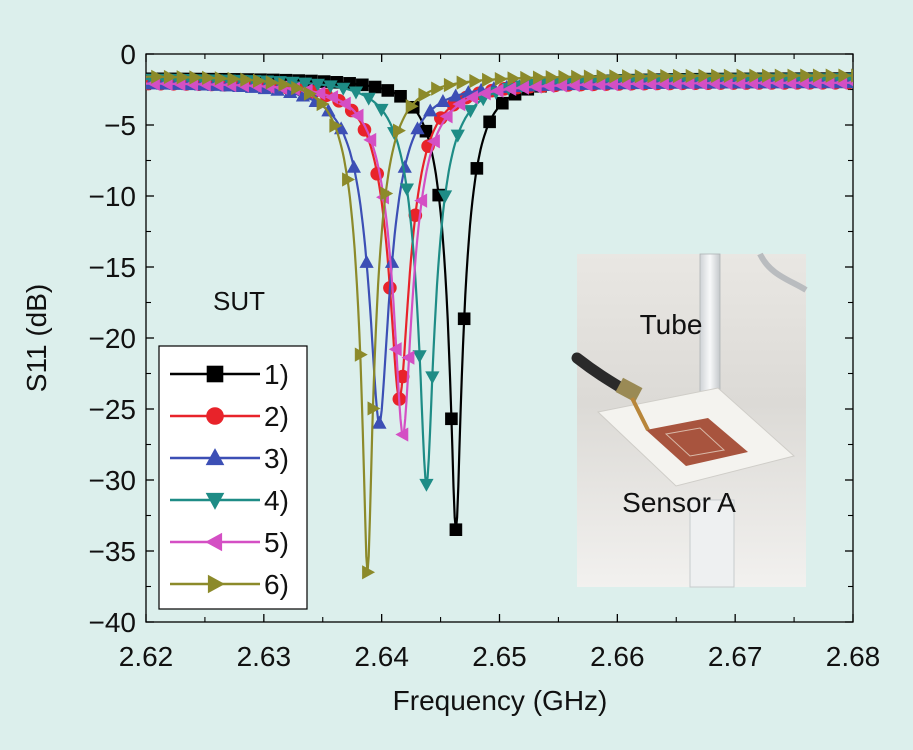 The width and height of the screenshot is (913, 750). Describe the element at coordinates (679, 502) in the screenshot. I see `inset-label-sensor: Sensor A` at that location.